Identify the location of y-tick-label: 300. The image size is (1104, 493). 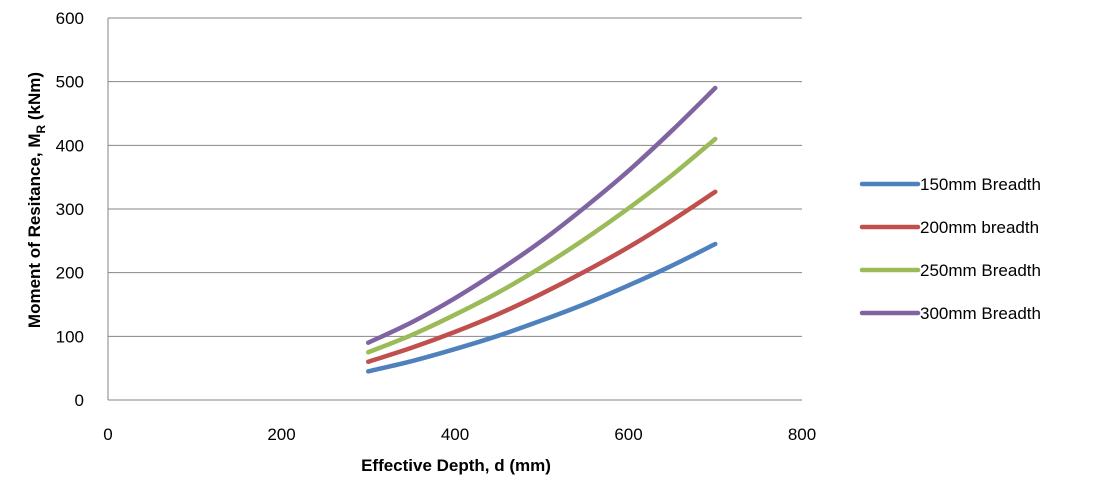
(70, 209).